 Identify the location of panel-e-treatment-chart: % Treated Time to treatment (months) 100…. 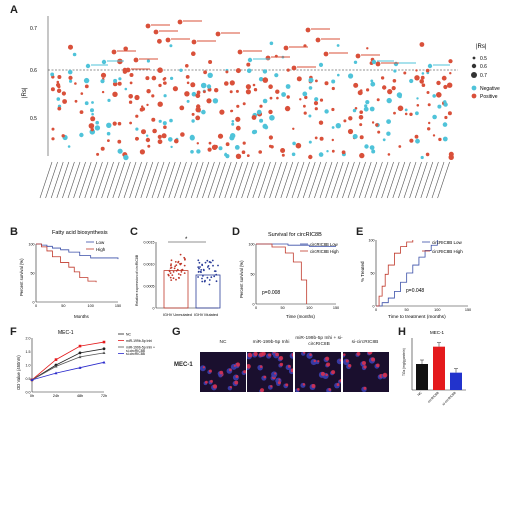
(415, 279).